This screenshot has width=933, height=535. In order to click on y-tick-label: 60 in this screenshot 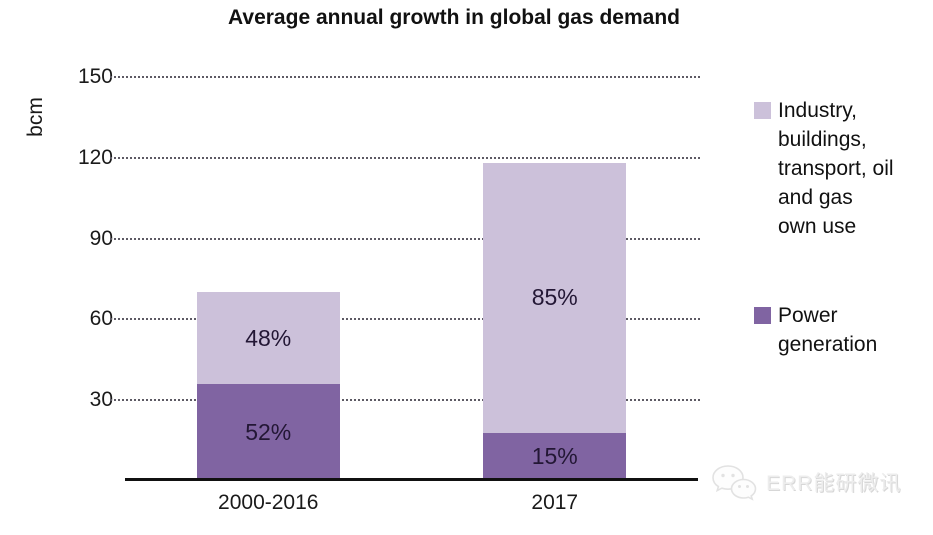, I will do `click(101, 319)`.